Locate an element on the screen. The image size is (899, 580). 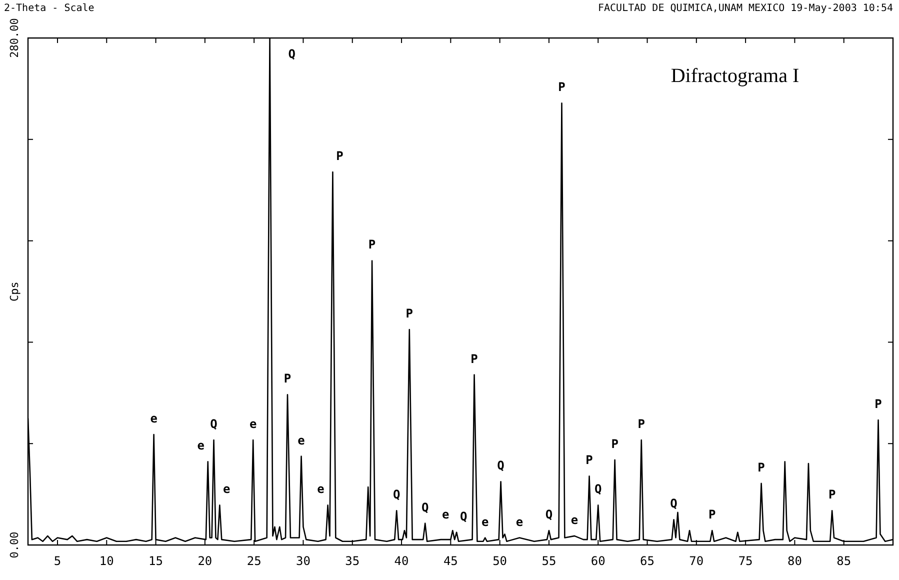
text: FACULTAD DE QUIMICA,UNAM MEXICO 19-May-2003 10:54 is located at coordinates (745, 8).